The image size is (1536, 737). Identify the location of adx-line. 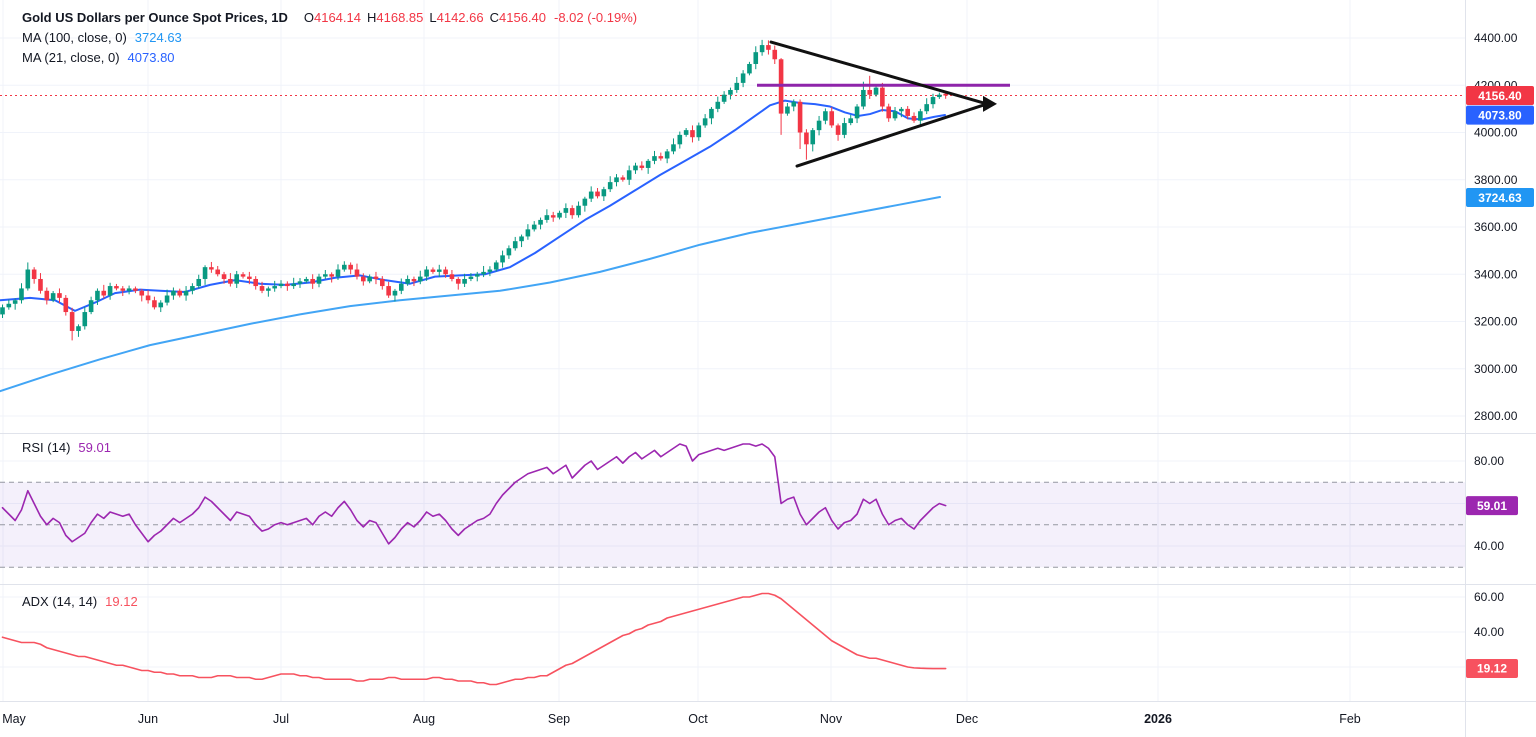
(474, 639).